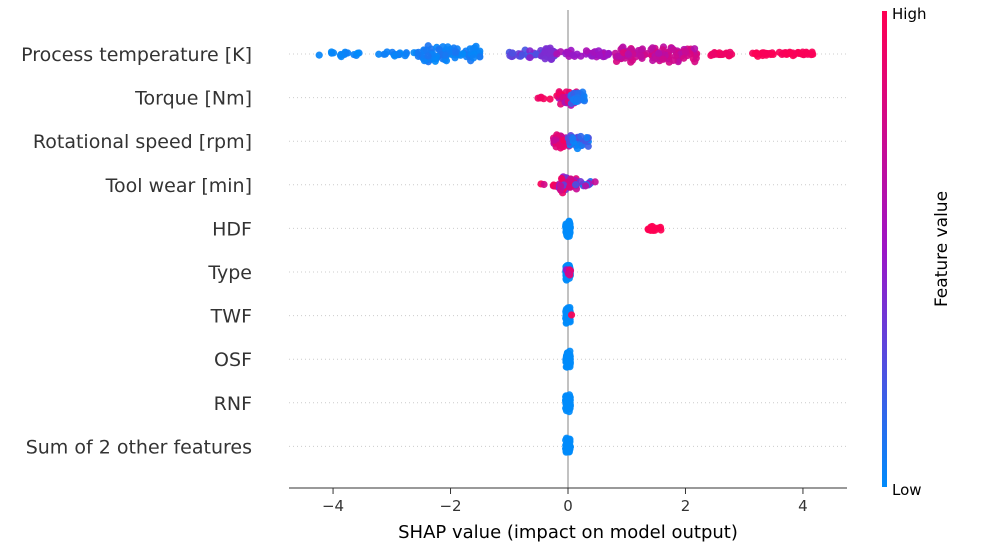  What do you see at coordinates (136, 55) in the screenshot?
I see `feature-label: Process temperature [K]` at bounding box center [136, 55].